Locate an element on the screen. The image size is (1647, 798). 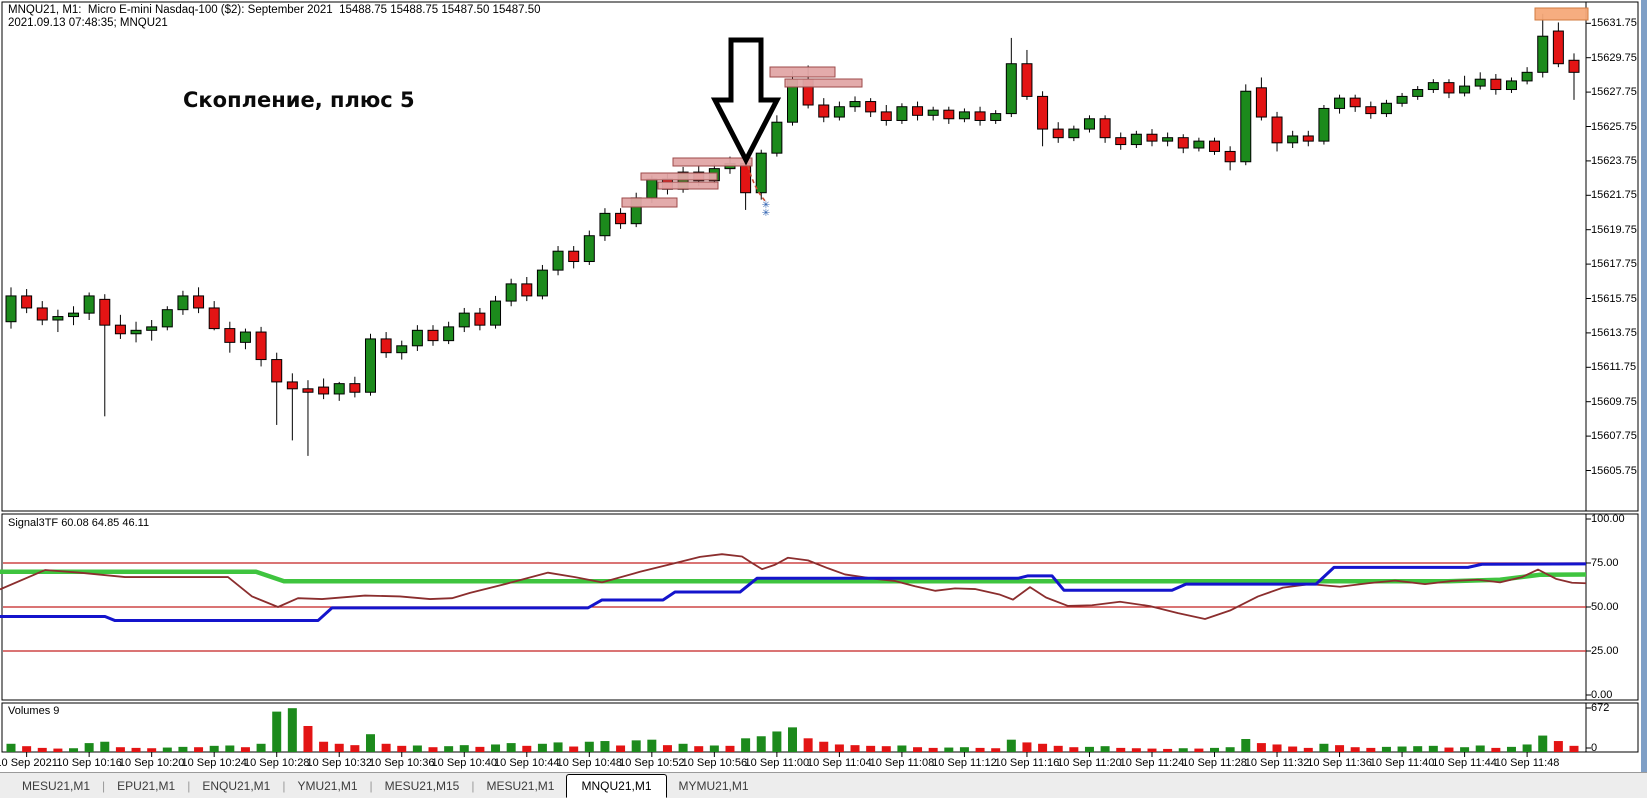
symbol-tab-epu21-m1: EPU21,M1 is located at coordinates (146, 785).